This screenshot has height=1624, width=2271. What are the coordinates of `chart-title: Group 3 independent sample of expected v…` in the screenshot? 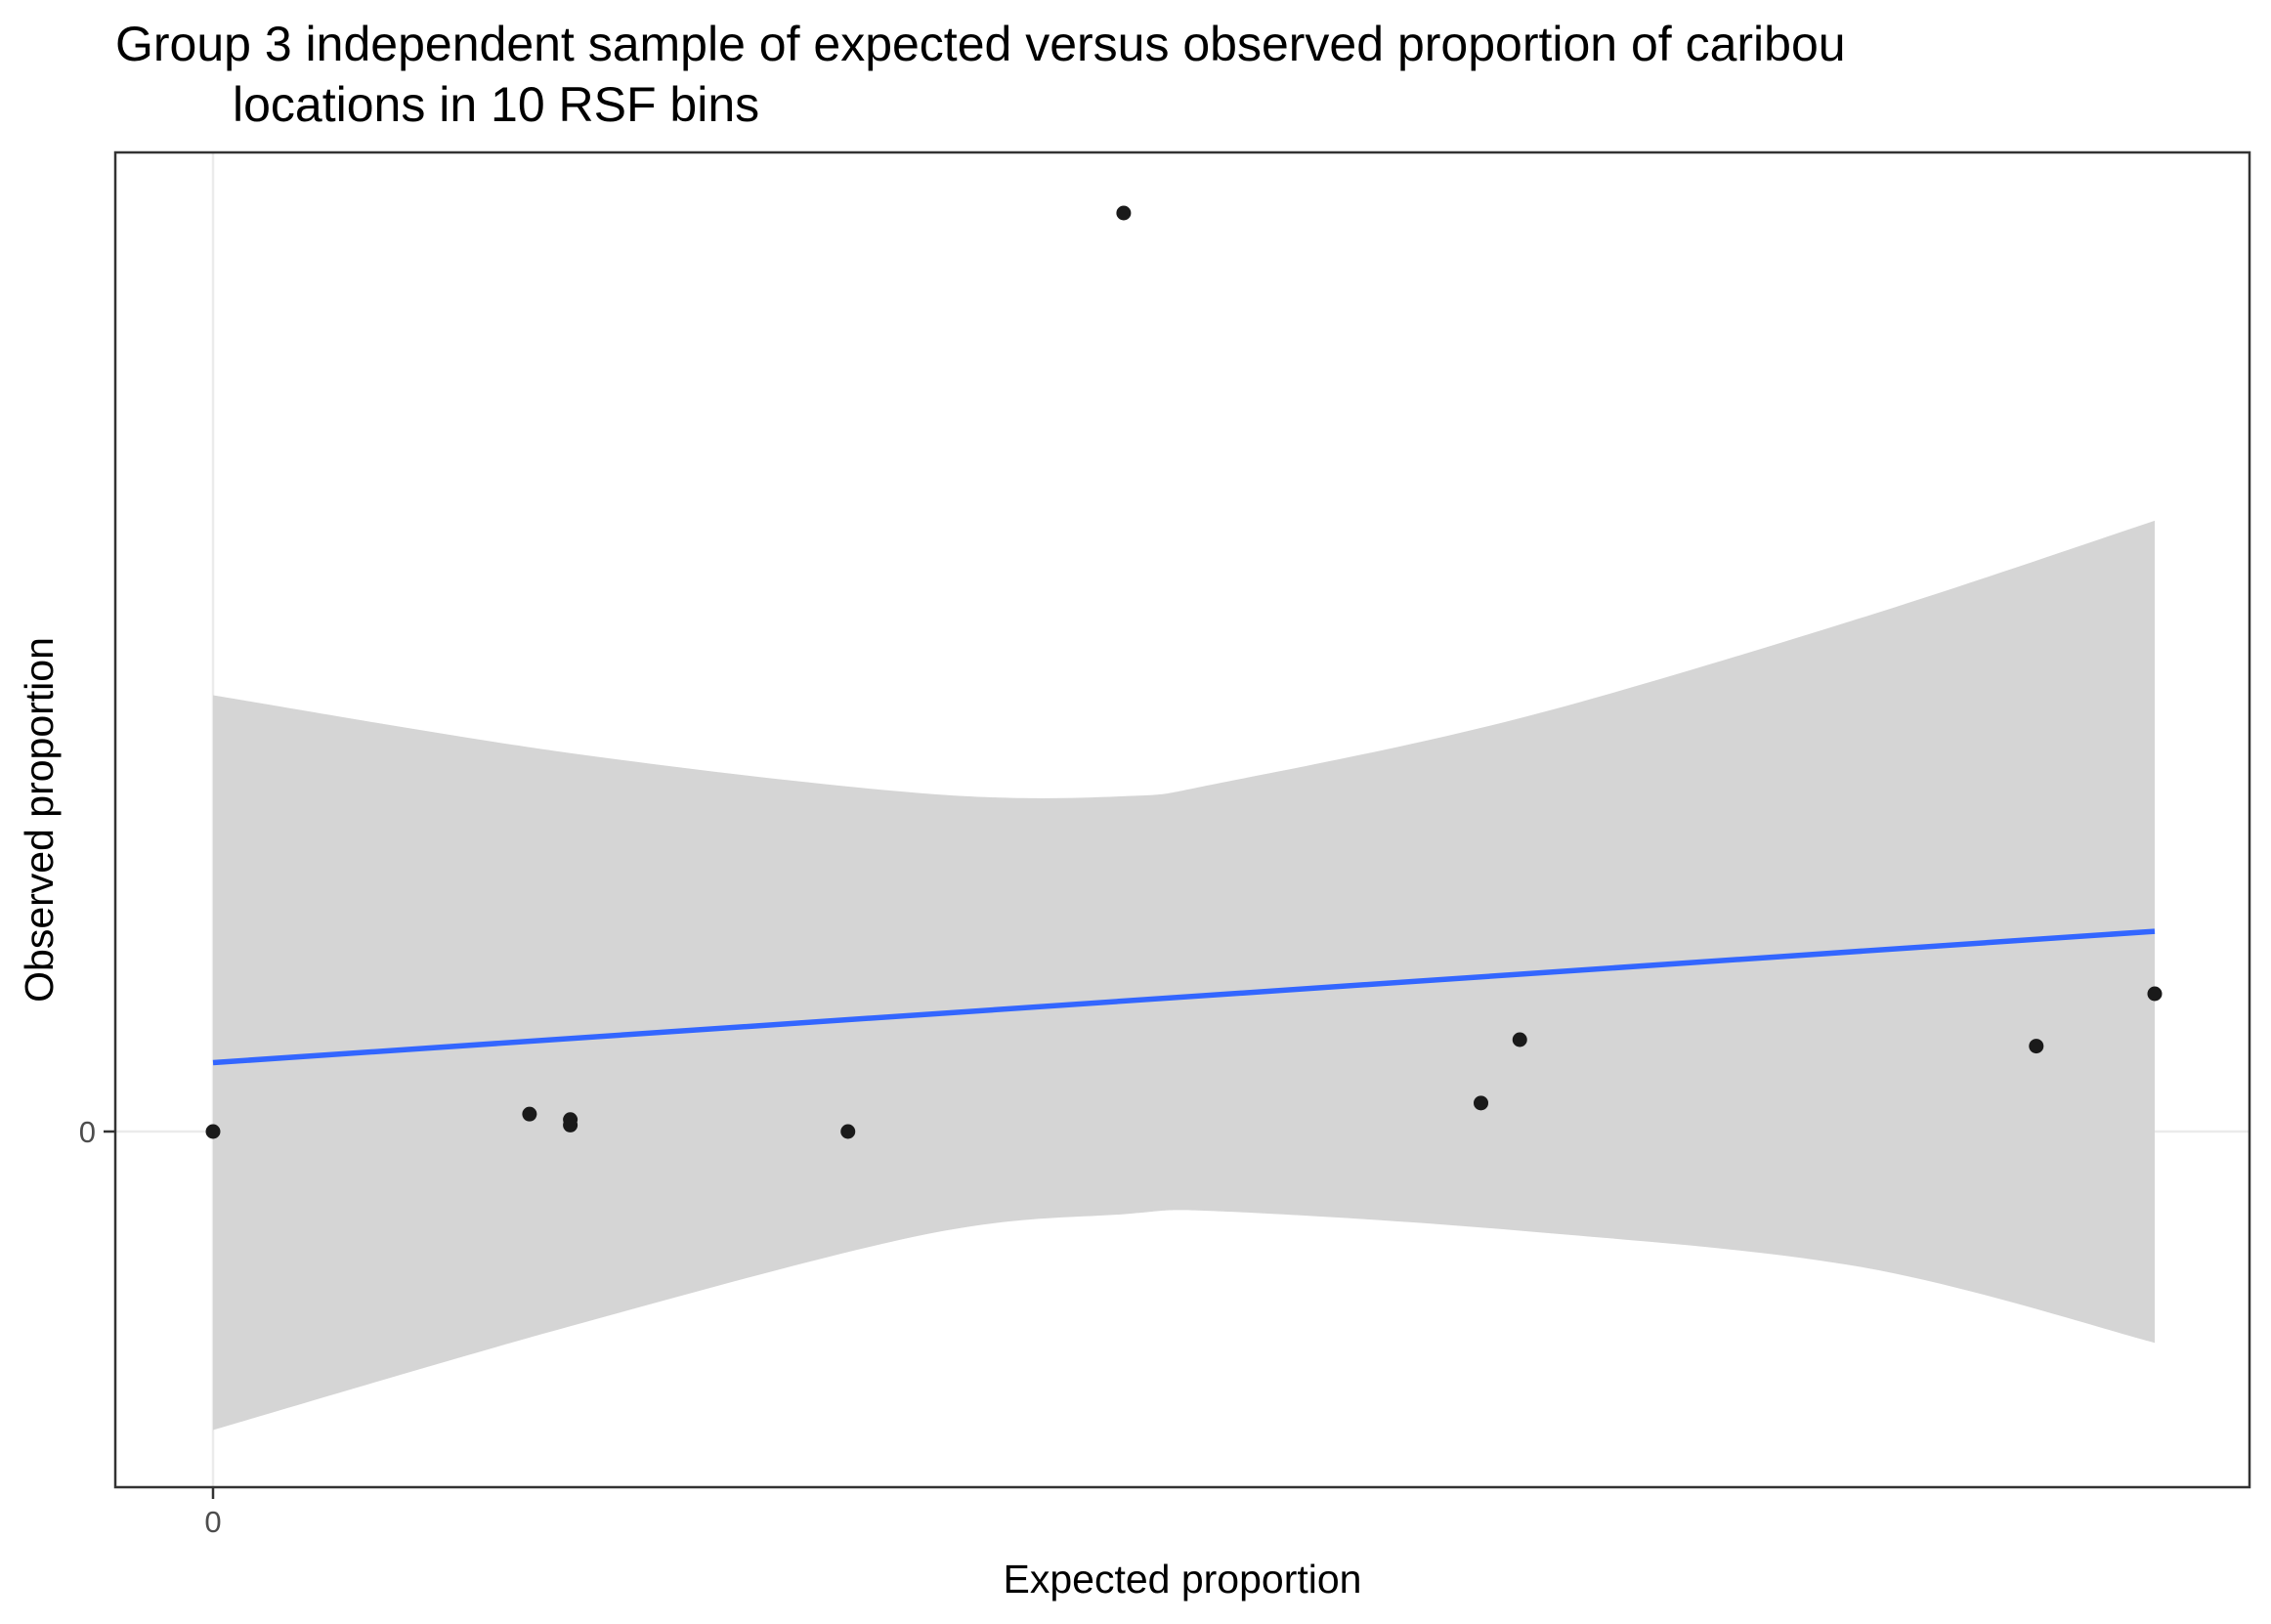 It's located at (1190, 74).